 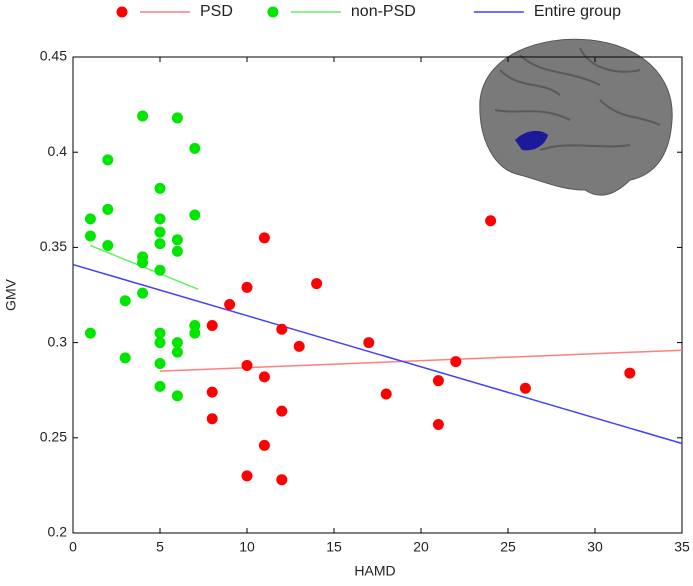 What do you see at coordinates (53, 56) in the screenshot?
I see `y-tick-label: 0.45` at bounding box center [53, 56].